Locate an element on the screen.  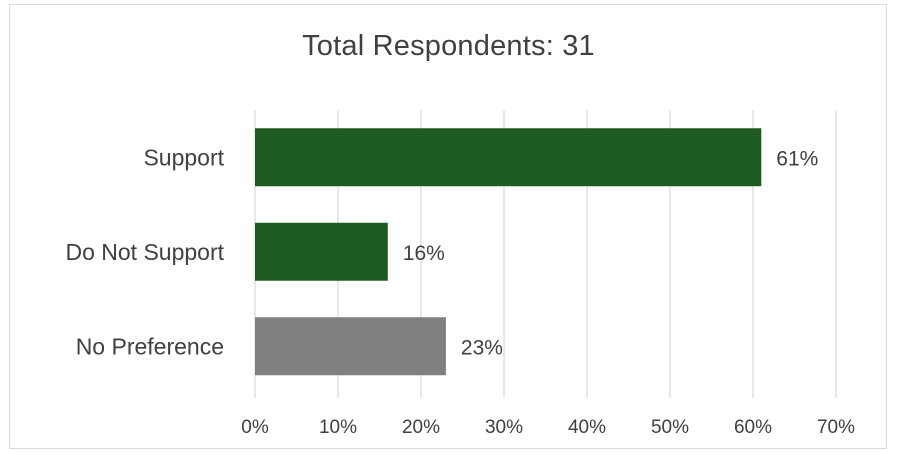
x-tick-label-10: 10% is located at coordinates (338, 427).